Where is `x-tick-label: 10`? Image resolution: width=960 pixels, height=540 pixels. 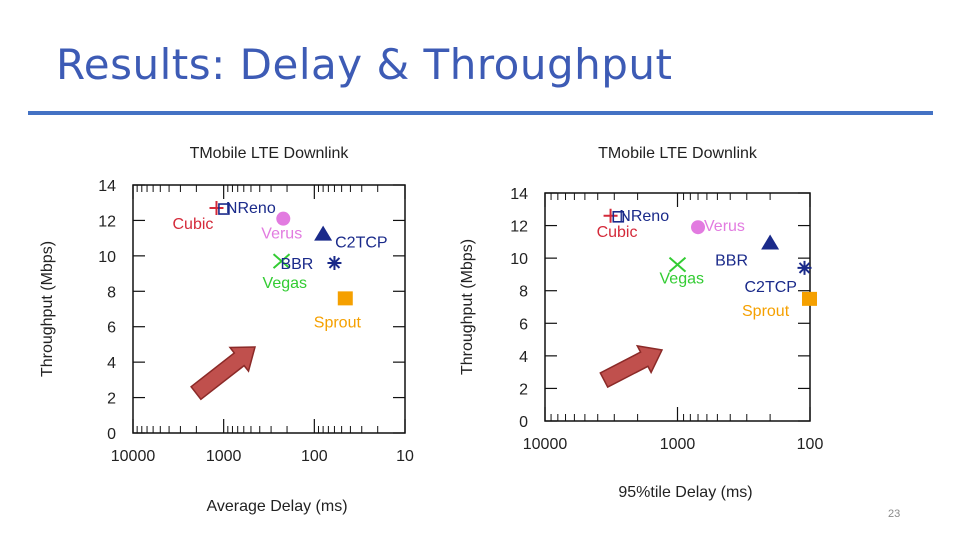 x-tick-label: 10 is located at coordinates (405, 456).